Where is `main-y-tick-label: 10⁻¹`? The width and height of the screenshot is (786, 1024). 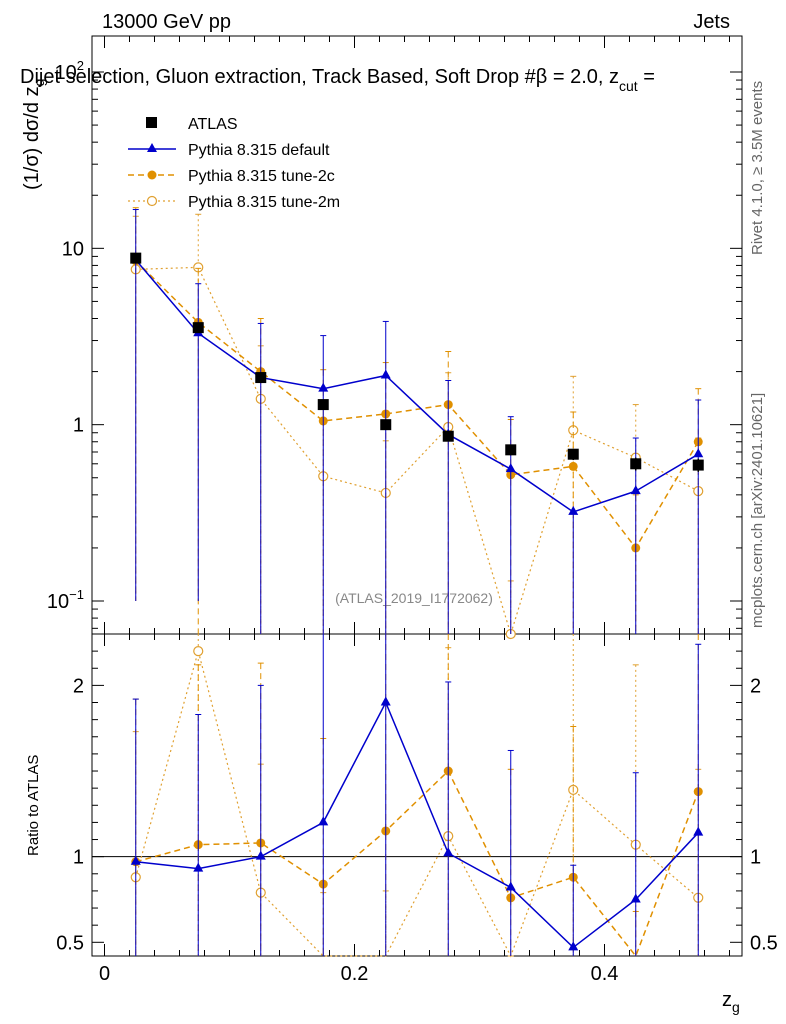
main-y-tick-label: 10⁻¹ is located at coordinates (65, 600).